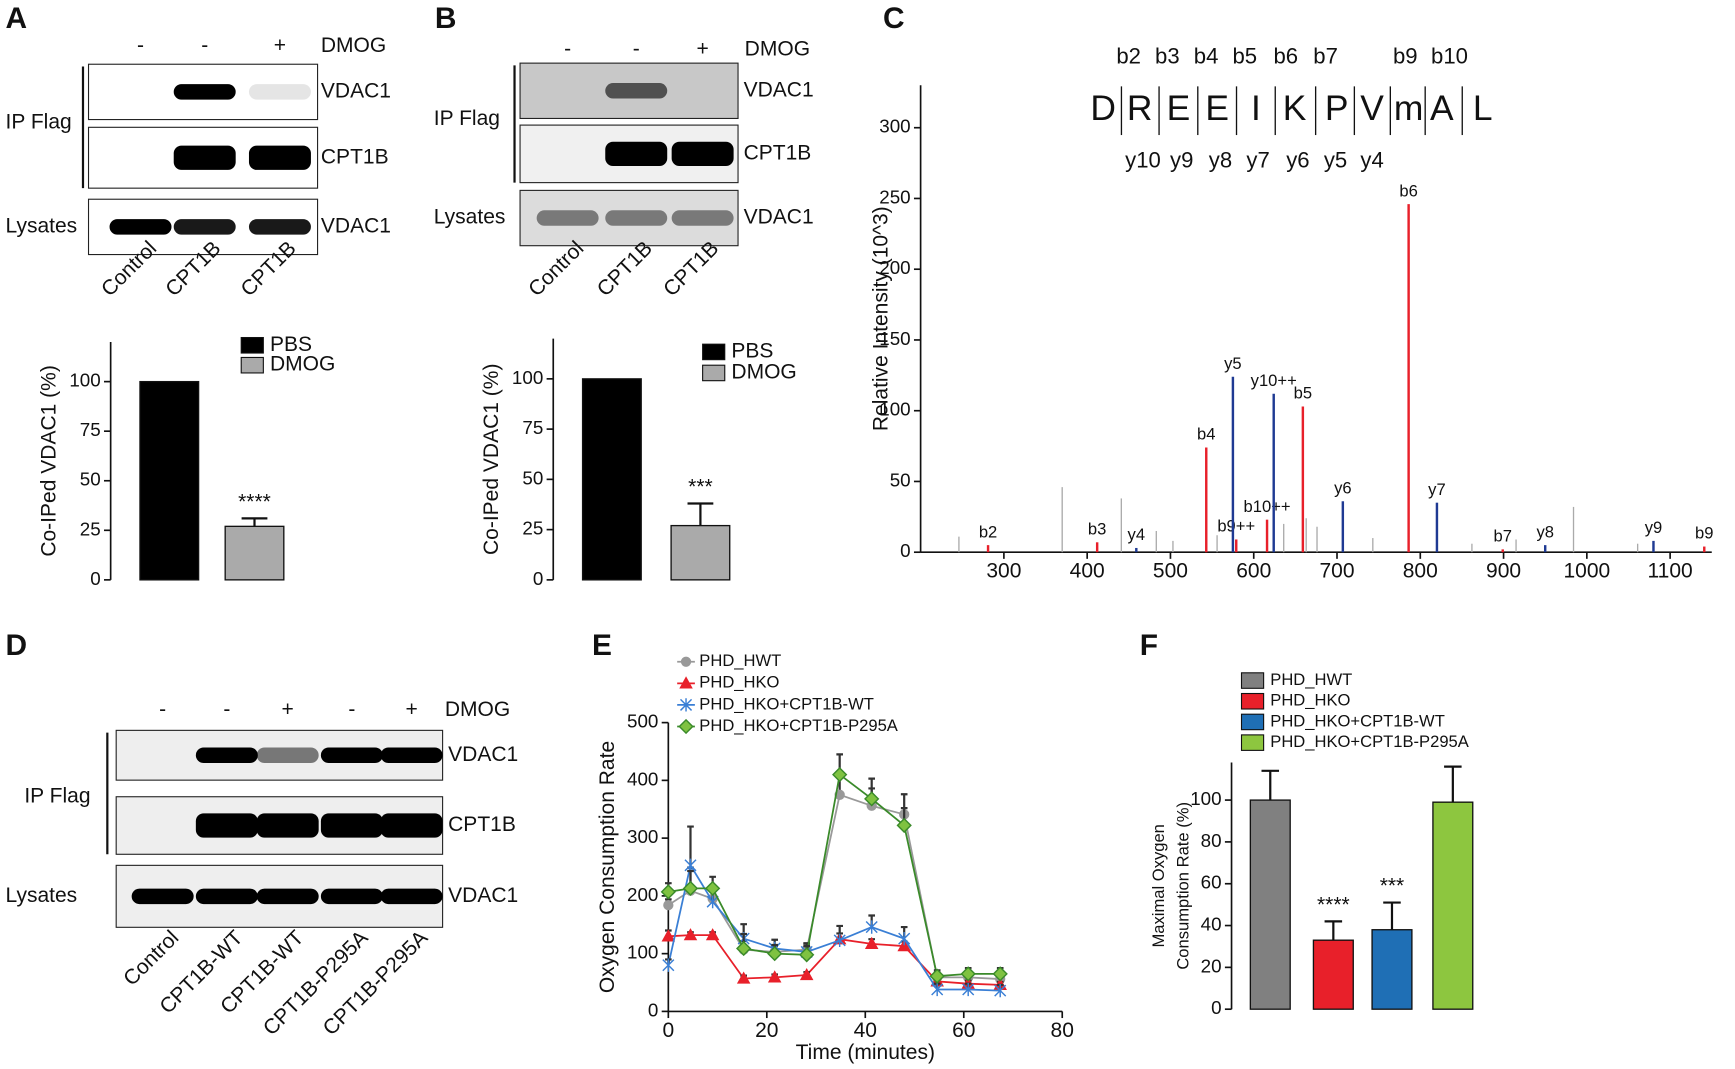 This screenshot has height=1069, width=1735. I want to click on peak-label: y8, so click(1545, 531).